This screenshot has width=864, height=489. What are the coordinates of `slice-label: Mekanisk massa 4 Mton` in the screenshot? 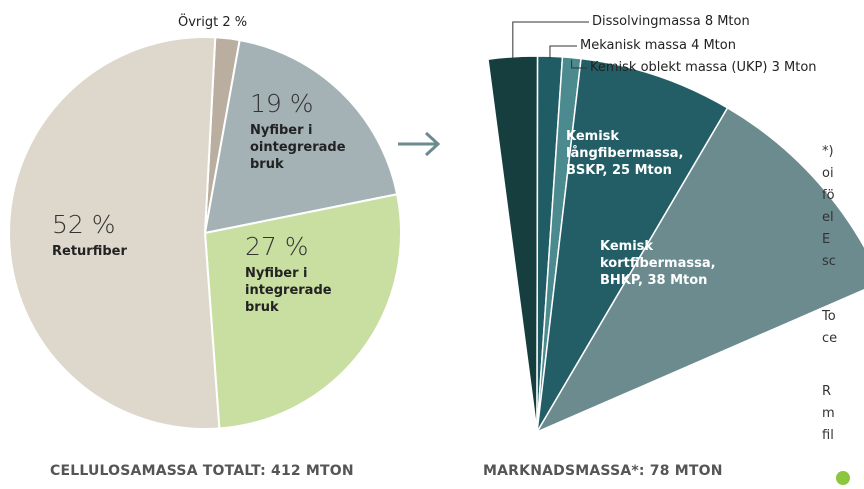 It's located at (658, 45).